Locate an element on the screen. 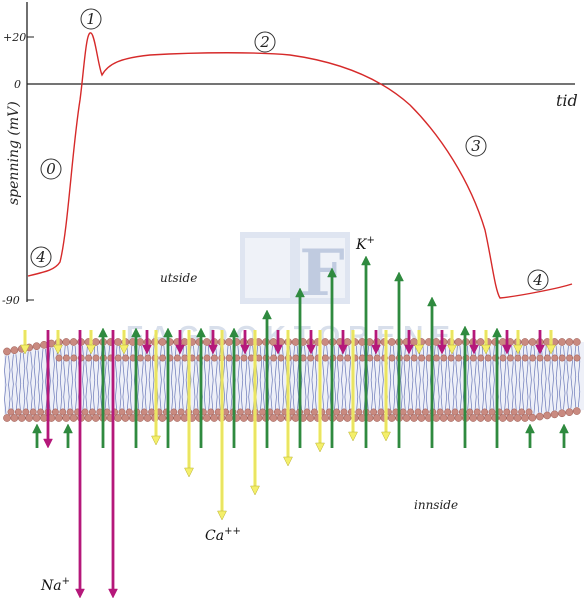 The height and width of the screenshot is (600, 584). phase-marker-4-left: 4 is located at coordinates (41, 257).